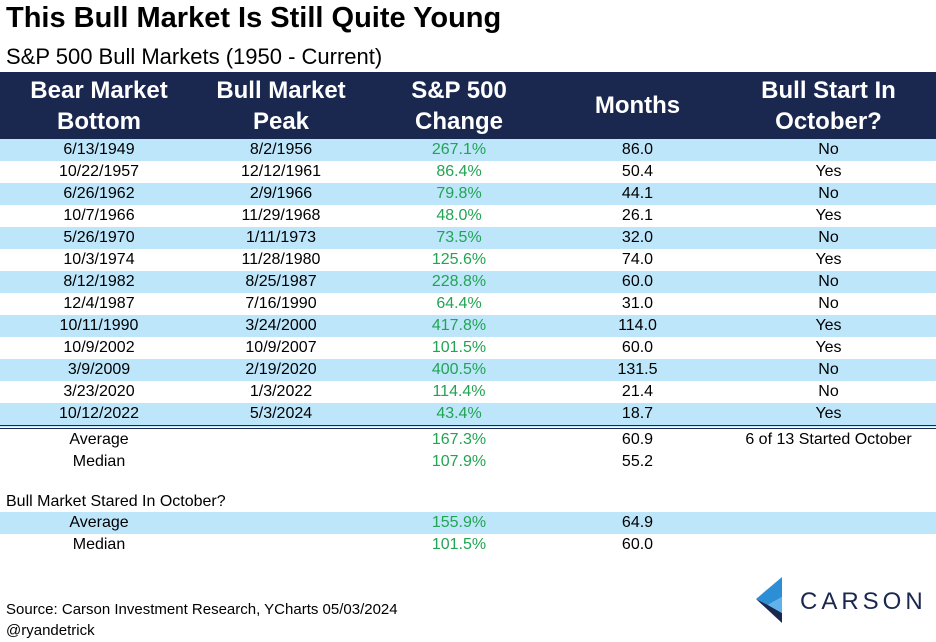  I want to click on cell-bull-peak: 1/3/2022, so click(281, 391).